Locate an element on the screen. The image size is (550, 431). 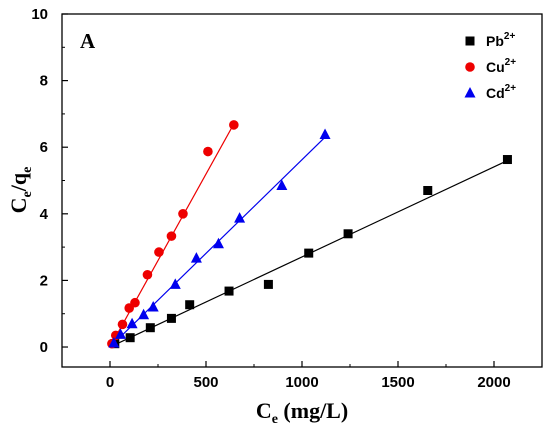
y-axis-title-main: C is located at coordinates (18, 205).